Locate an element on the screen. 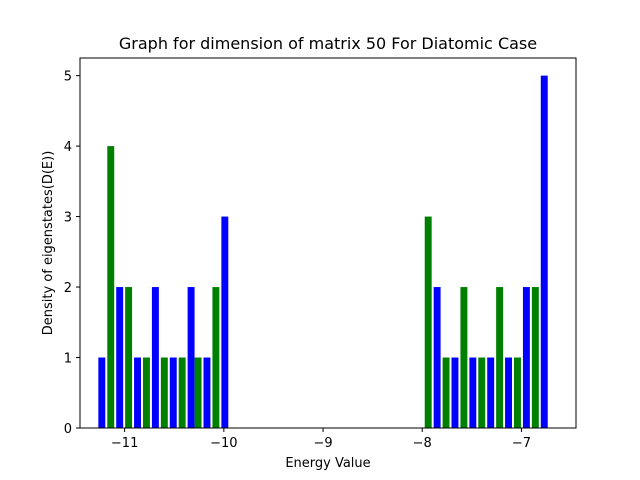  x-tick-label: −9 is located at coordinates (322, 443).